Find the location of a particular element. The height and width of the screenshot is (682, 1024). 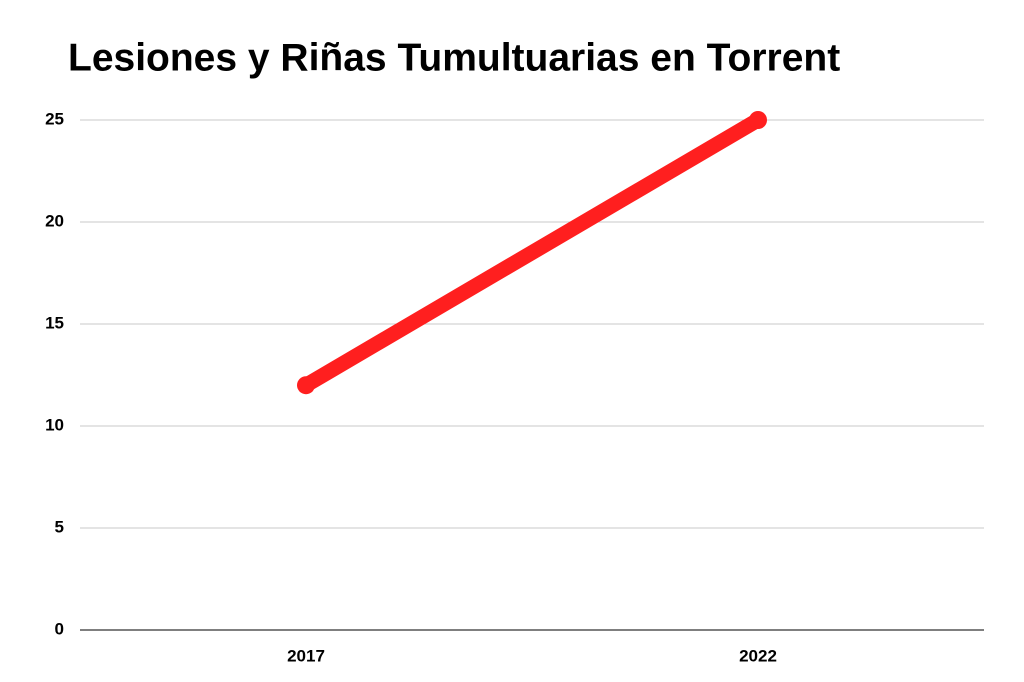

y-tick-label: 10 is located at coordinates (54, 424).